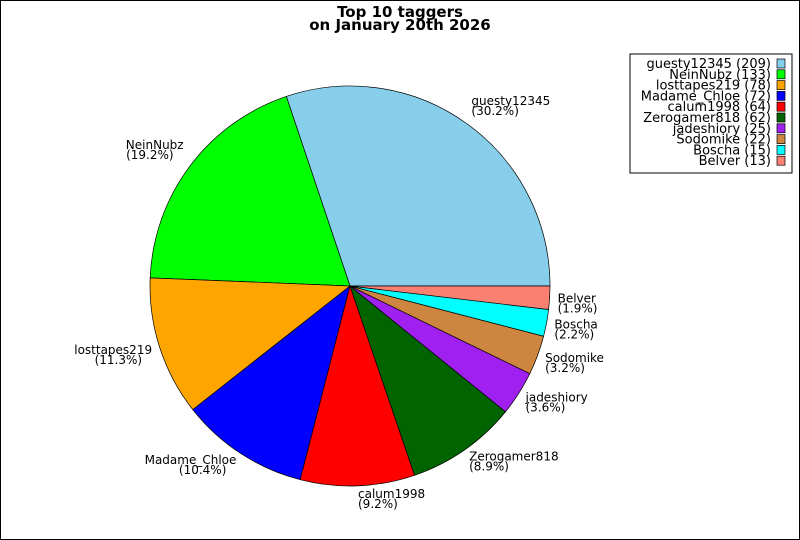  Describe the element at coordinates (720, 75) in the screenshot. I see `legend-label-neinnubz: NeinNubz (133)` at that location.